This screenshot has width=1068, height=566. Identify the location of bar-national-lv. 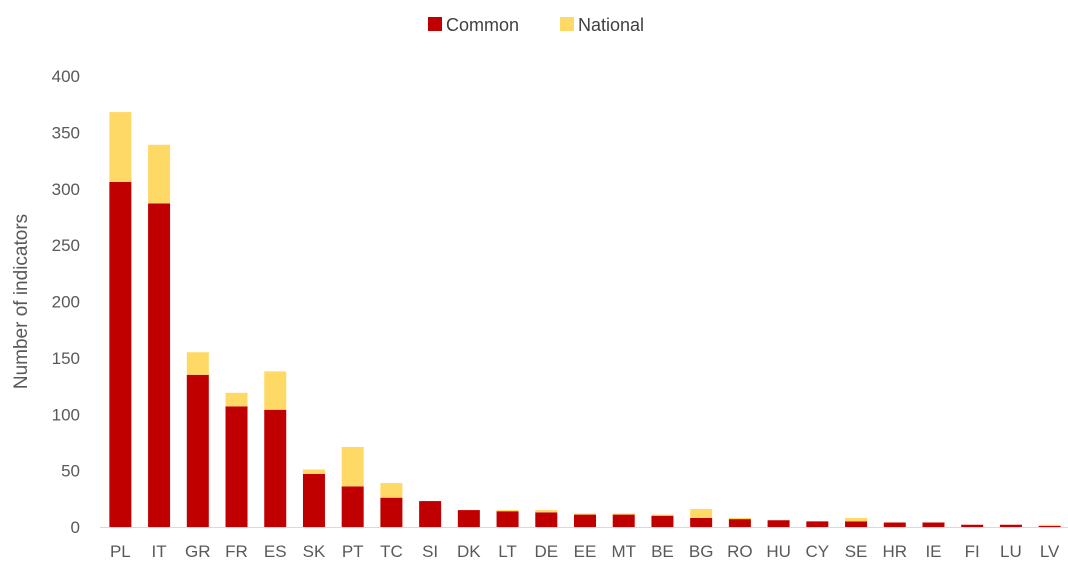
(1049, 525).